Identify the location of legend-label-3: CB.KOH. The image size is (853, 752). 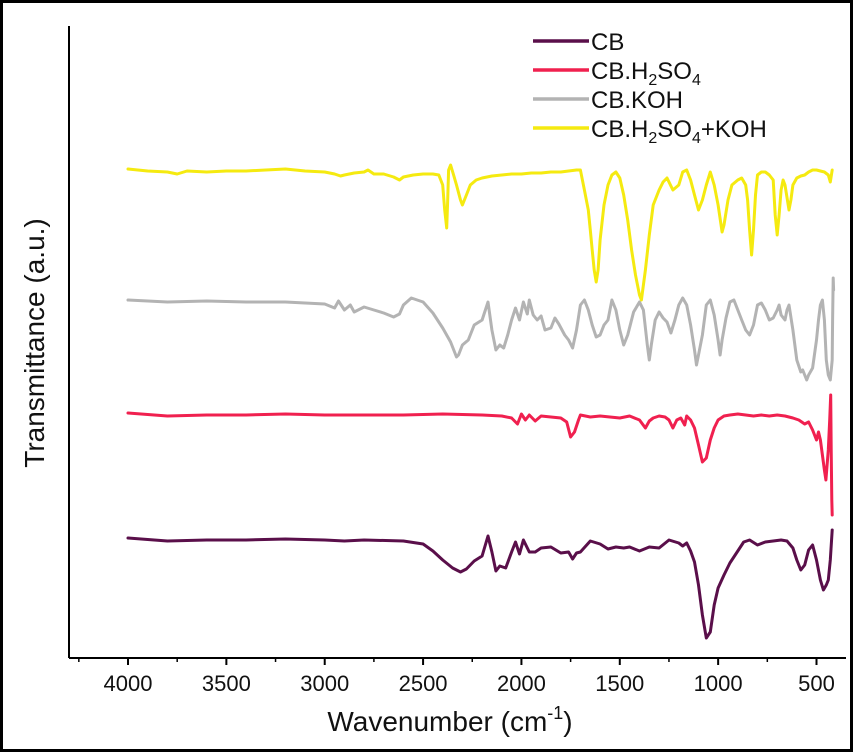
(637, 100).